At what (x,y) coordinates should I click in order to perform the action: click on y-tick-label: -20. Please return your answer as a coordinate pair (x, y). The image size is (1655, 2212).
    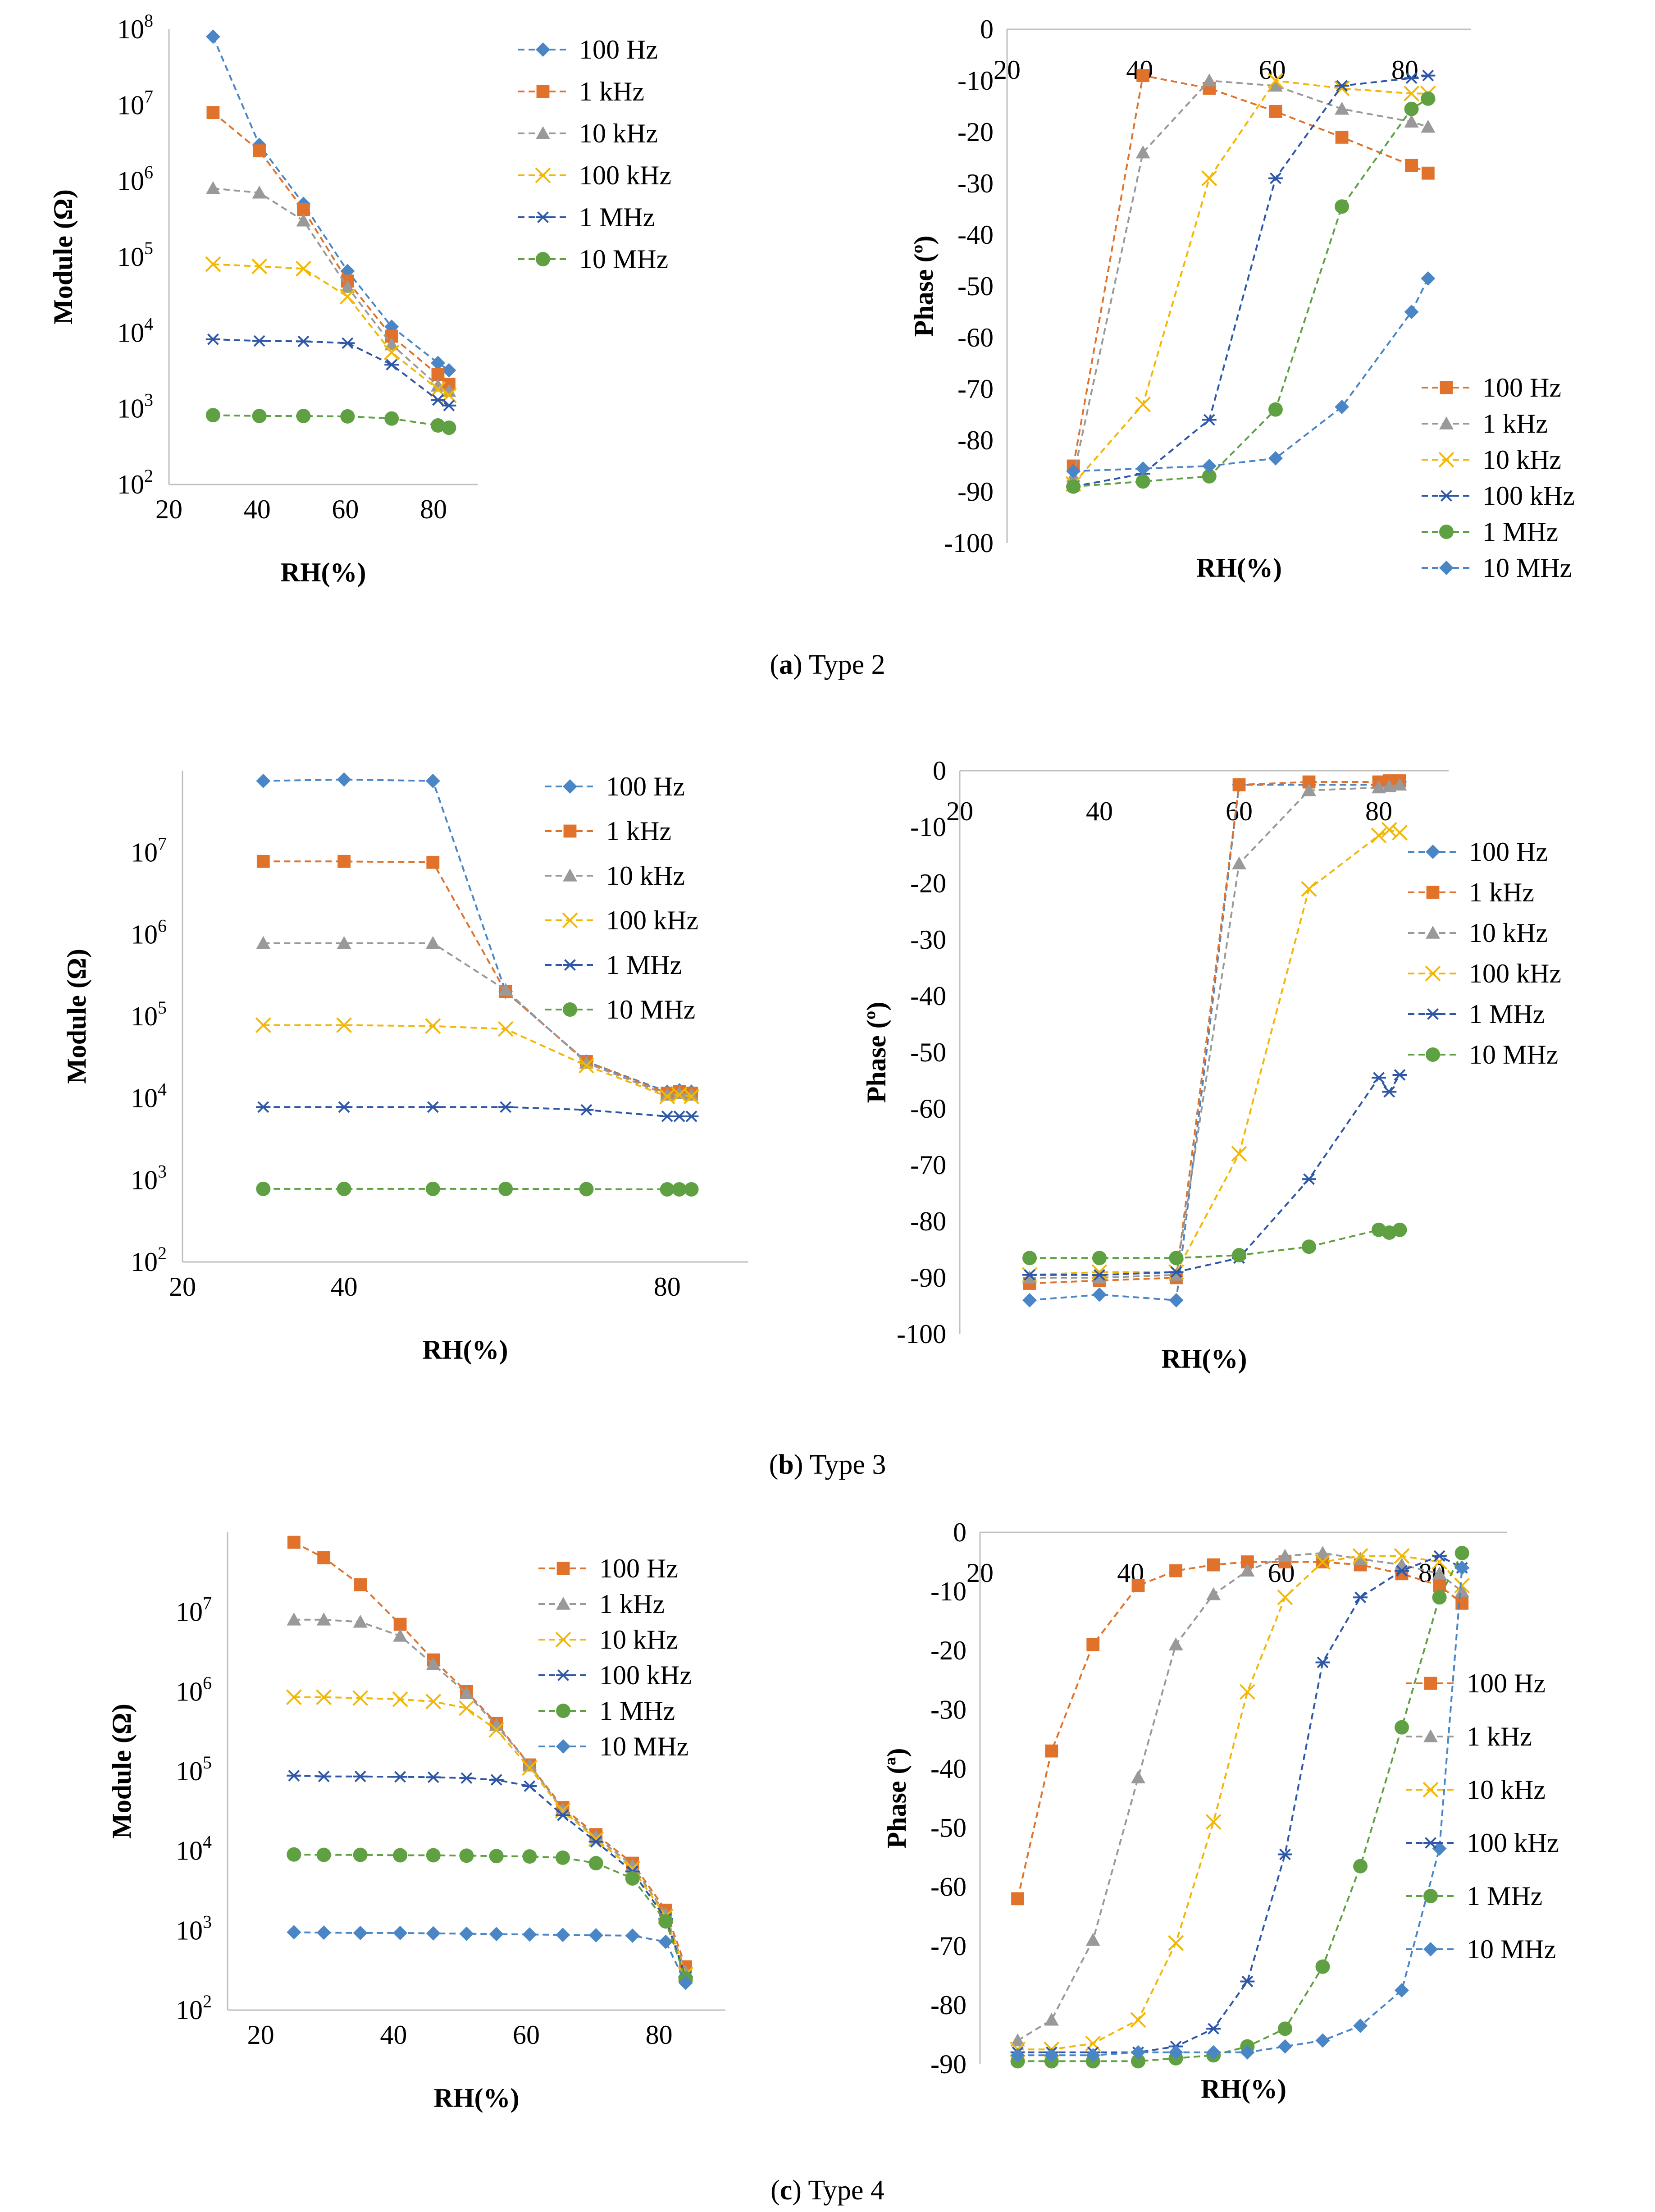
    Looking at the image, I should click on (948, 1650).